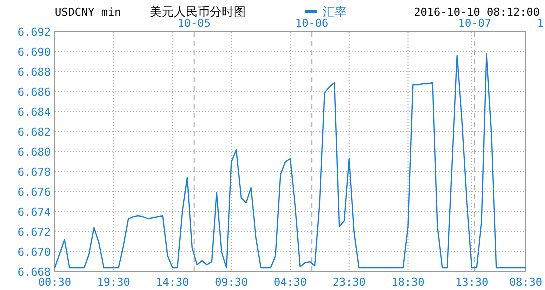  Describe the element at coordinates (34, 152) in the screenshot. I see `y-tick-label: 6.680` at that location.